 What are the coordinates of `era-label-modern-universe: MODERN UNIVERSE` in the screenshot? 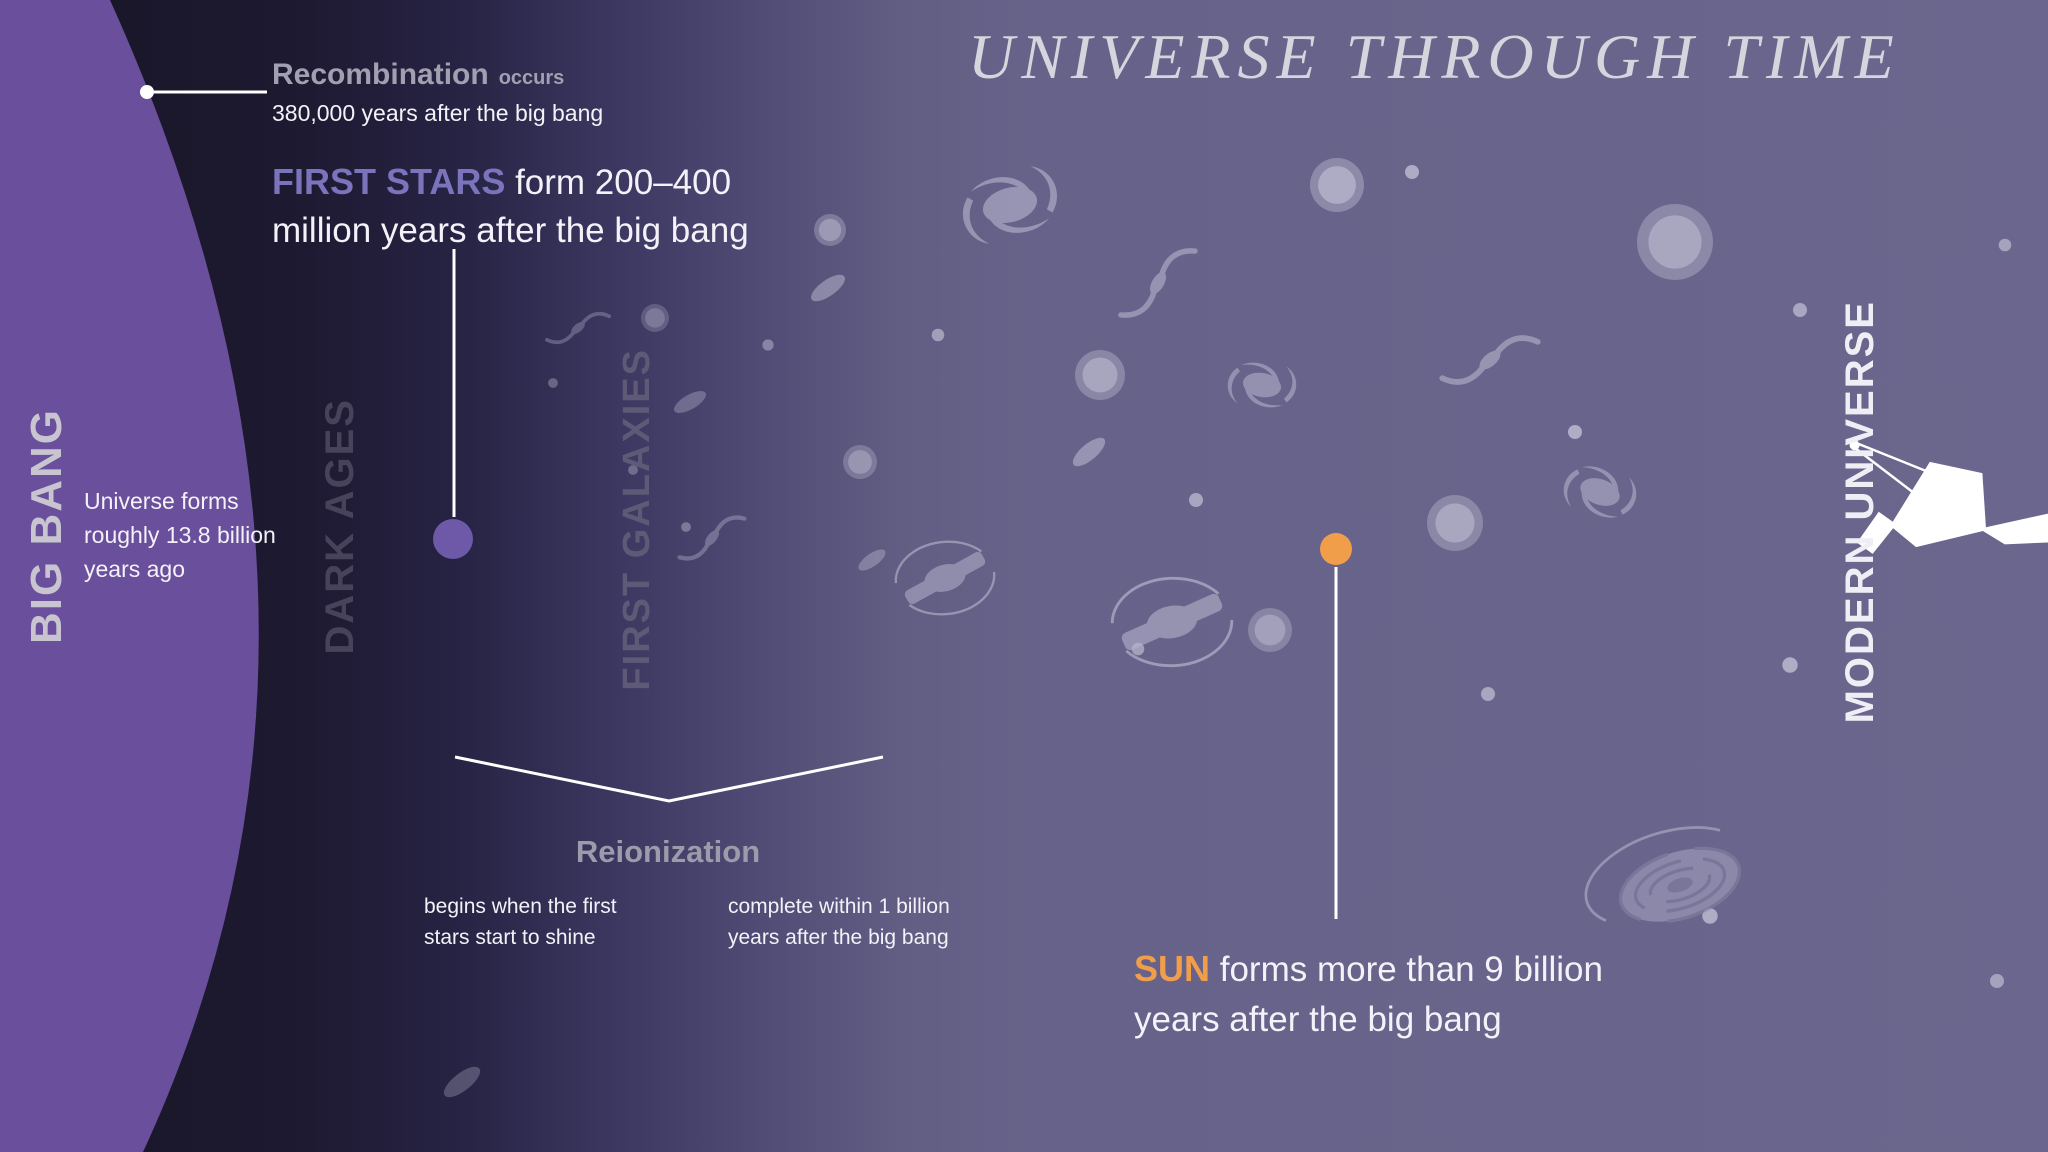 It's located at (1860, 512).